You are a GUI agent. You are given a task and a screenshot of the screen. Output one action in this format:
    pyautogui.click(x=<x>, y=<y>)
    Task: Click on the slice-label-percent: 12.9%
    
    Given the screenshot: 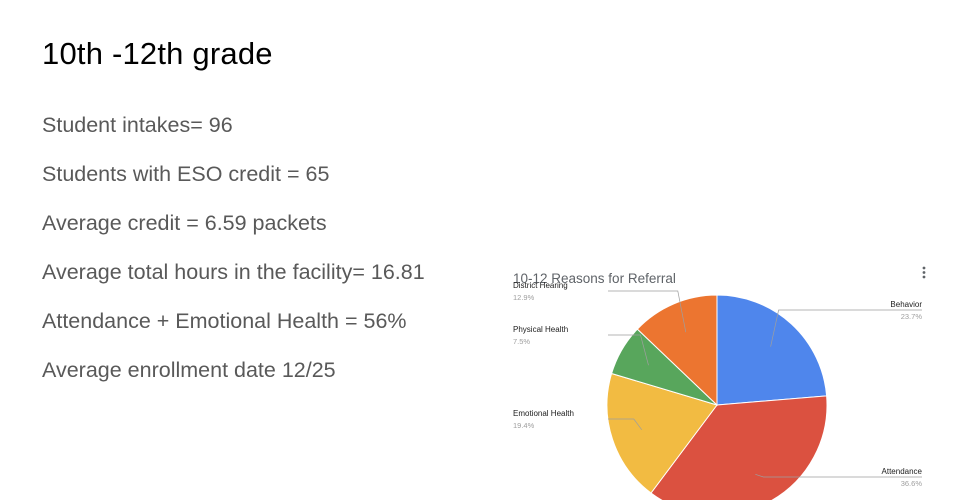 What is the action you would take?
    pyautogui.click(x=524, y=297)
    